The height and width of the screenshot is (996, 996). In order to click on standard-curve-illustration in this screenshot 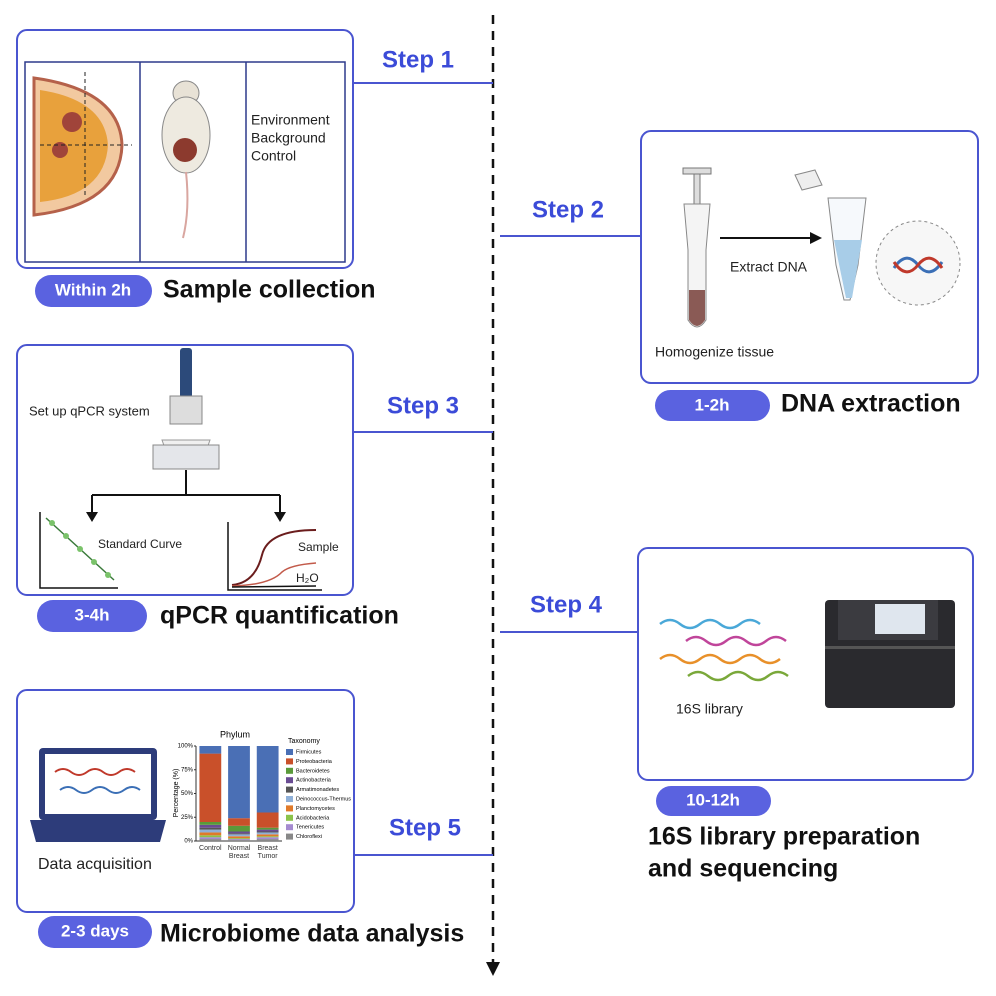, I will do `click(78, 550)`.